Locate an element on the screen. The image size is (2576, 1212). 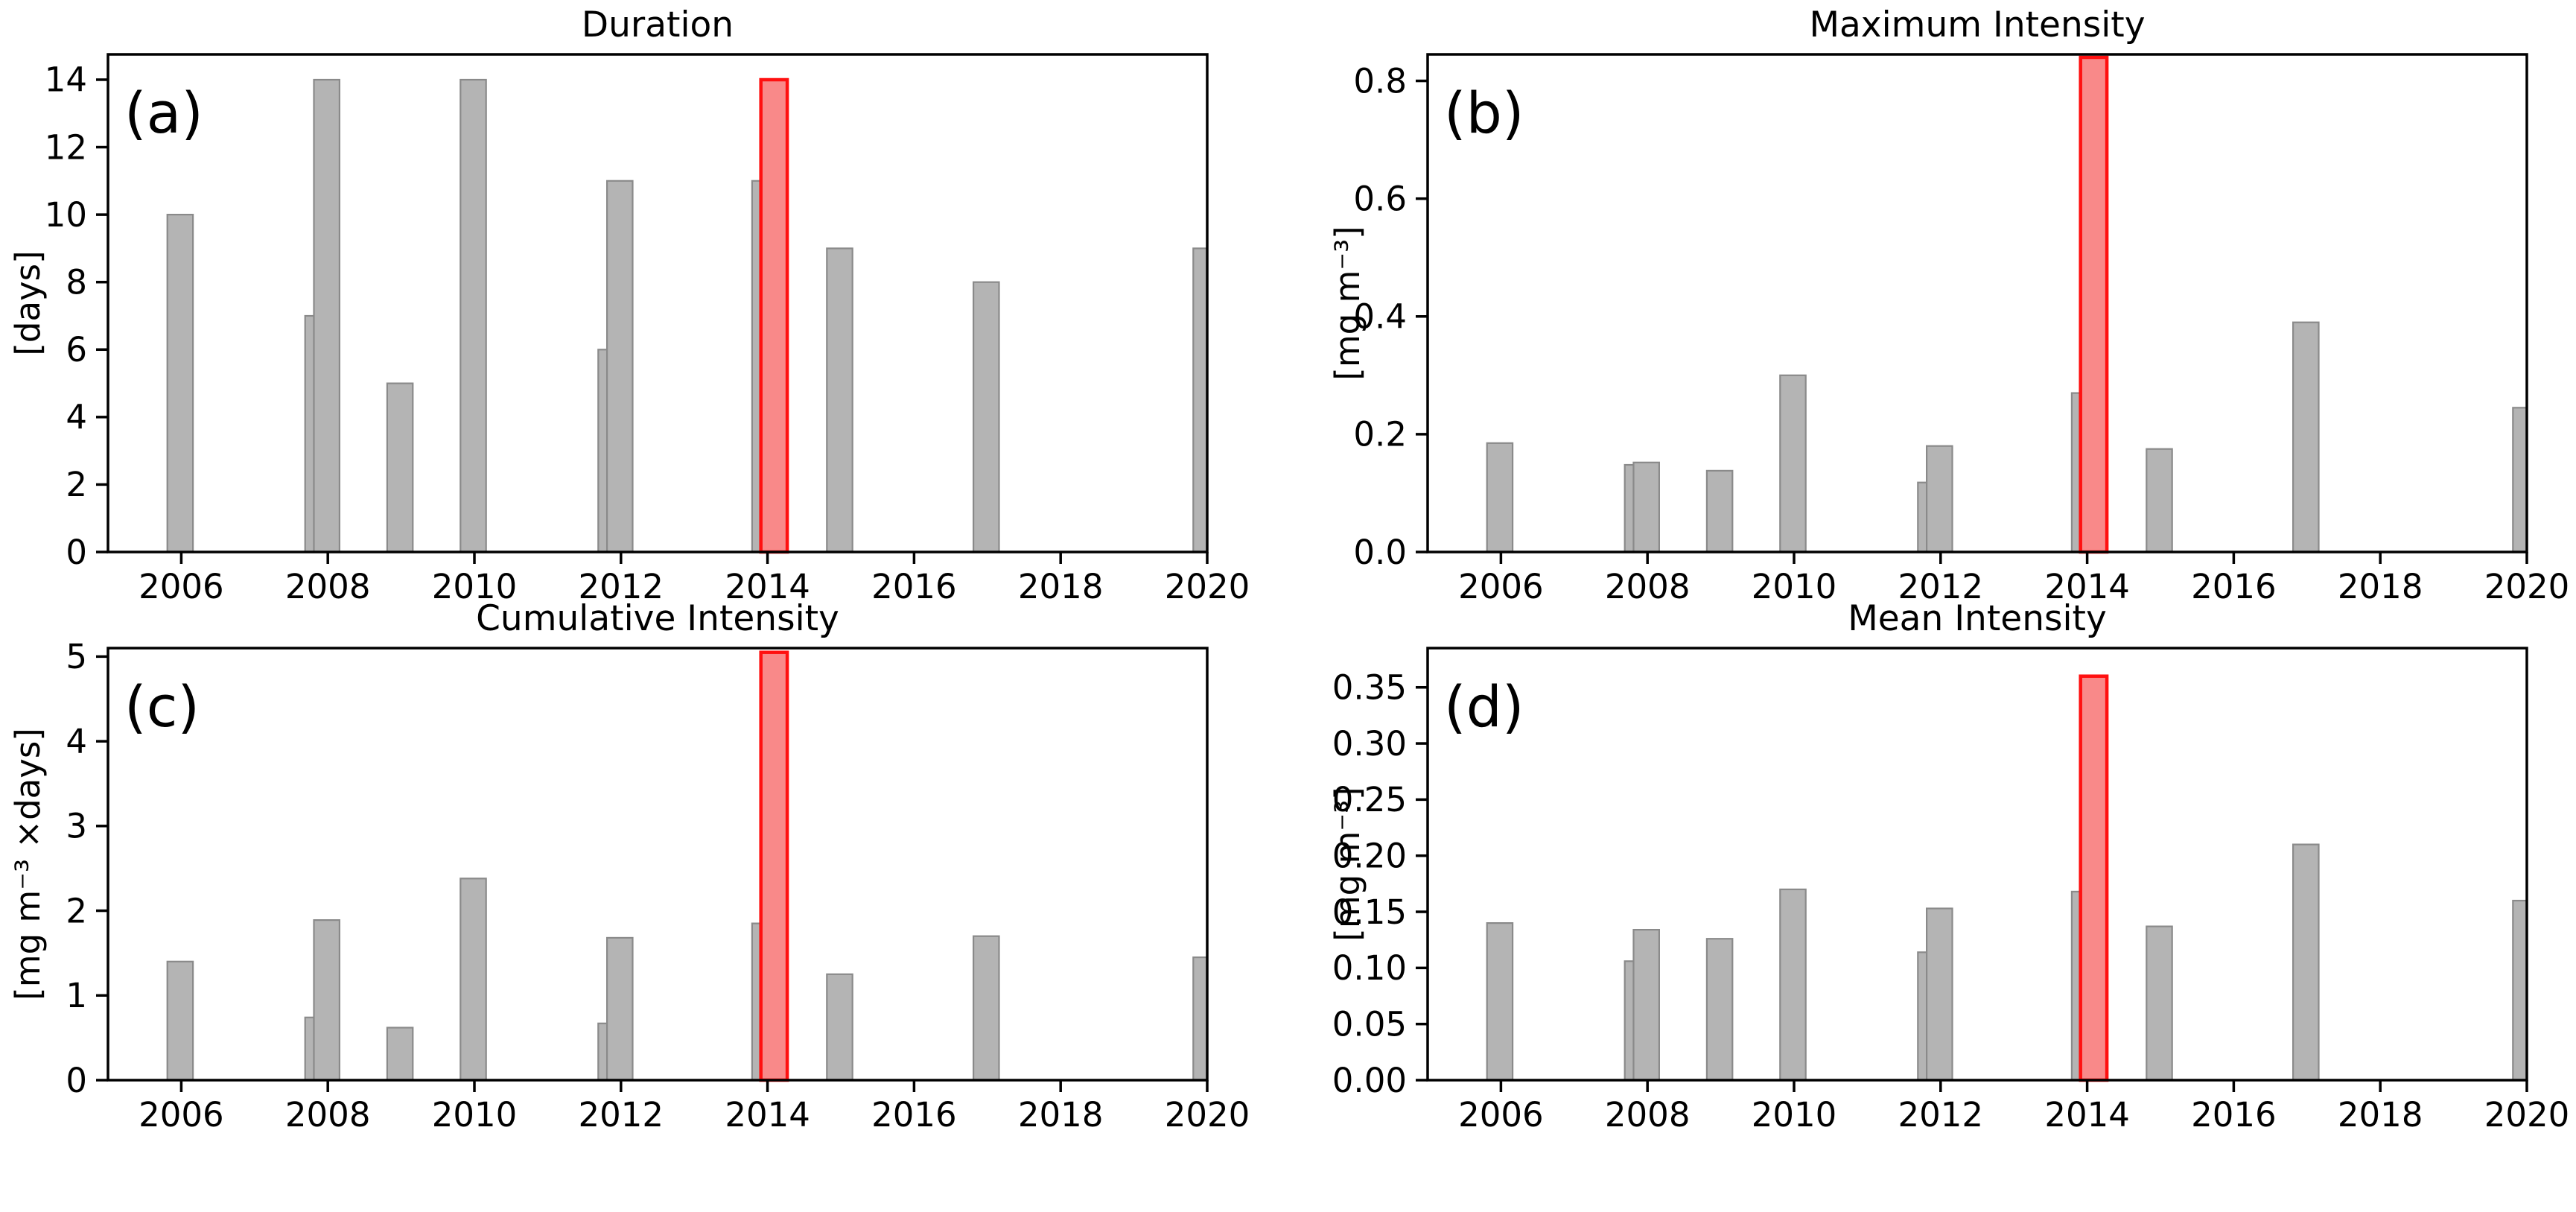
y-tick-label-d-0.05: 0.05 is located at coordinates (1369, 1024).